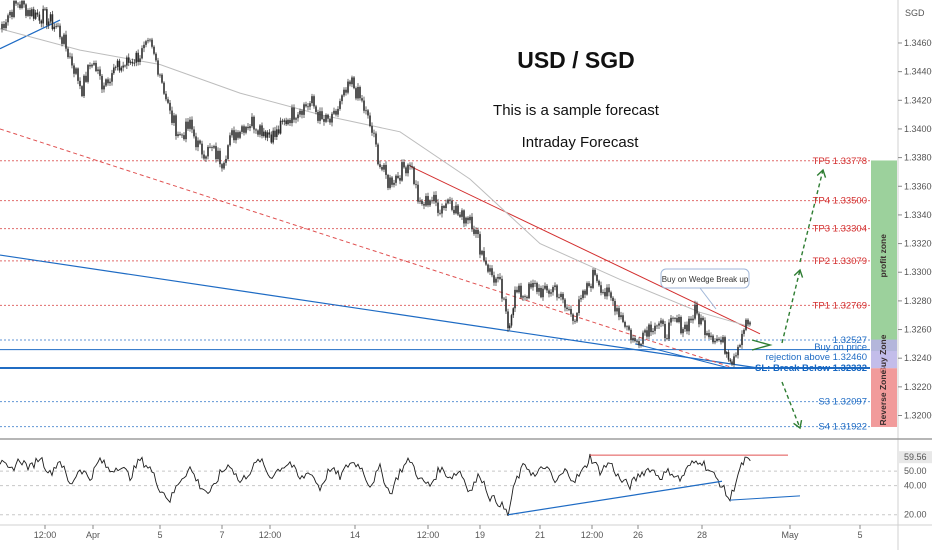 The image size is (932, 550). What do you see at coordinates (798, 425) in the screenshot?
I see `down-arrow-head` at bounding box center [798, 425].